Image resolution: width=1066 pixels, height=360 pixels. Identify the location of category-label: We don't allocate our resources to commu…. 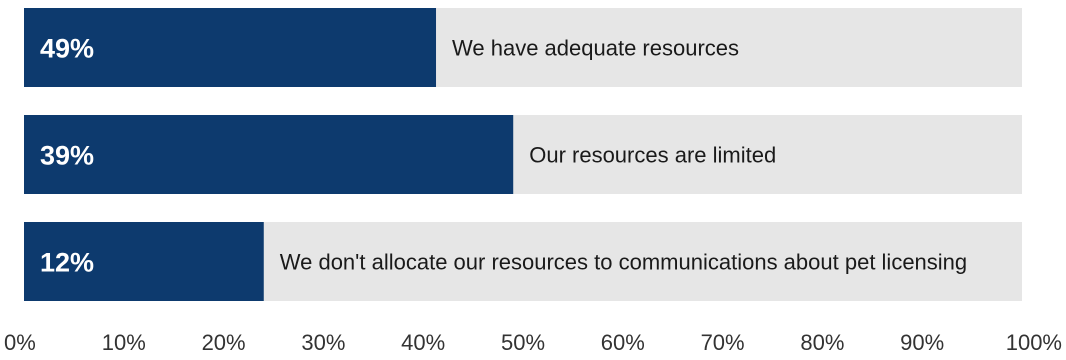
(623, 262).